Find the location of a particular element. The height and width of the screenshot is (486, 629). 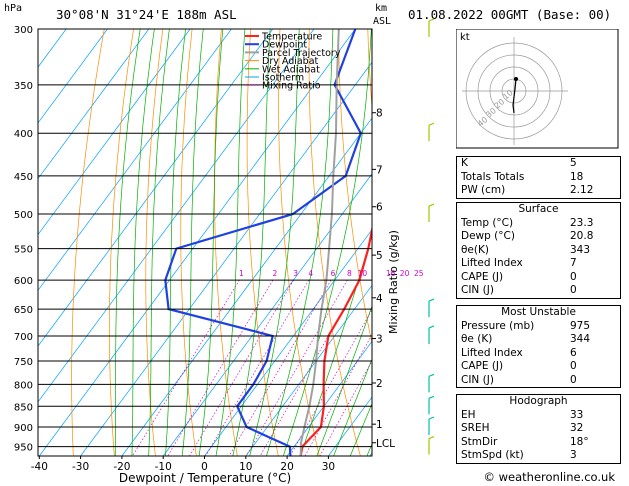

pressure-tick-label: 600 is located at coordinates (23, 281).